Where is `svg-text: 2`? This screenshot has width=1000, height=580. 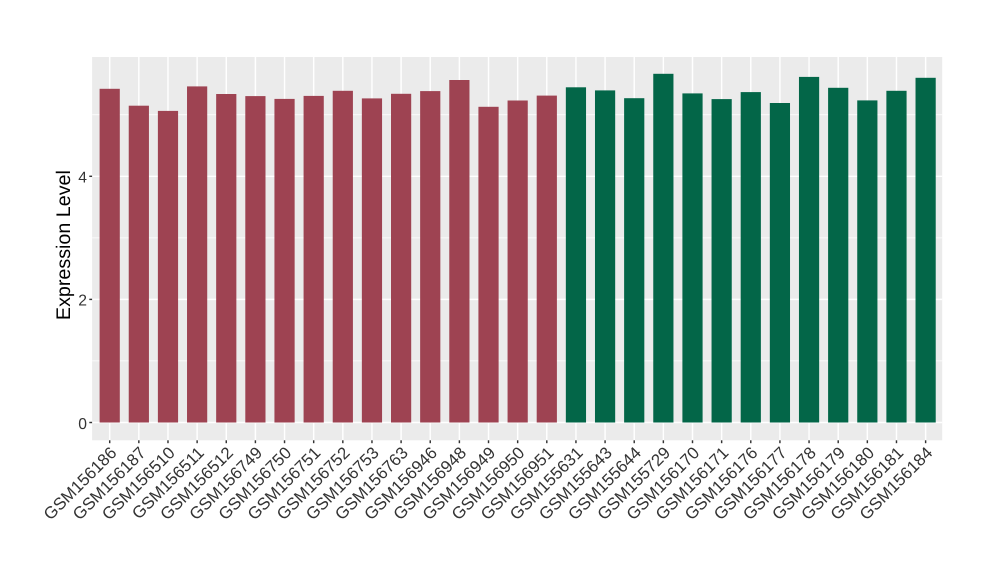 svg-text: 2 is located at coordinates (82, 301).